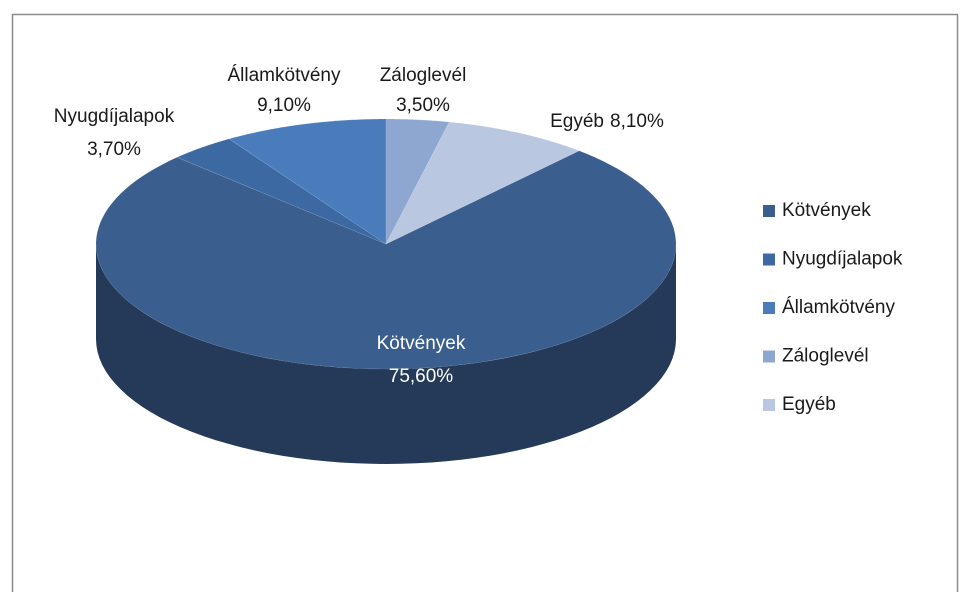 The image size is (970, 592). Describe the element at coordinates (838, 307) in the screenshot. I see `legend-label: Államkötvény` at that location.